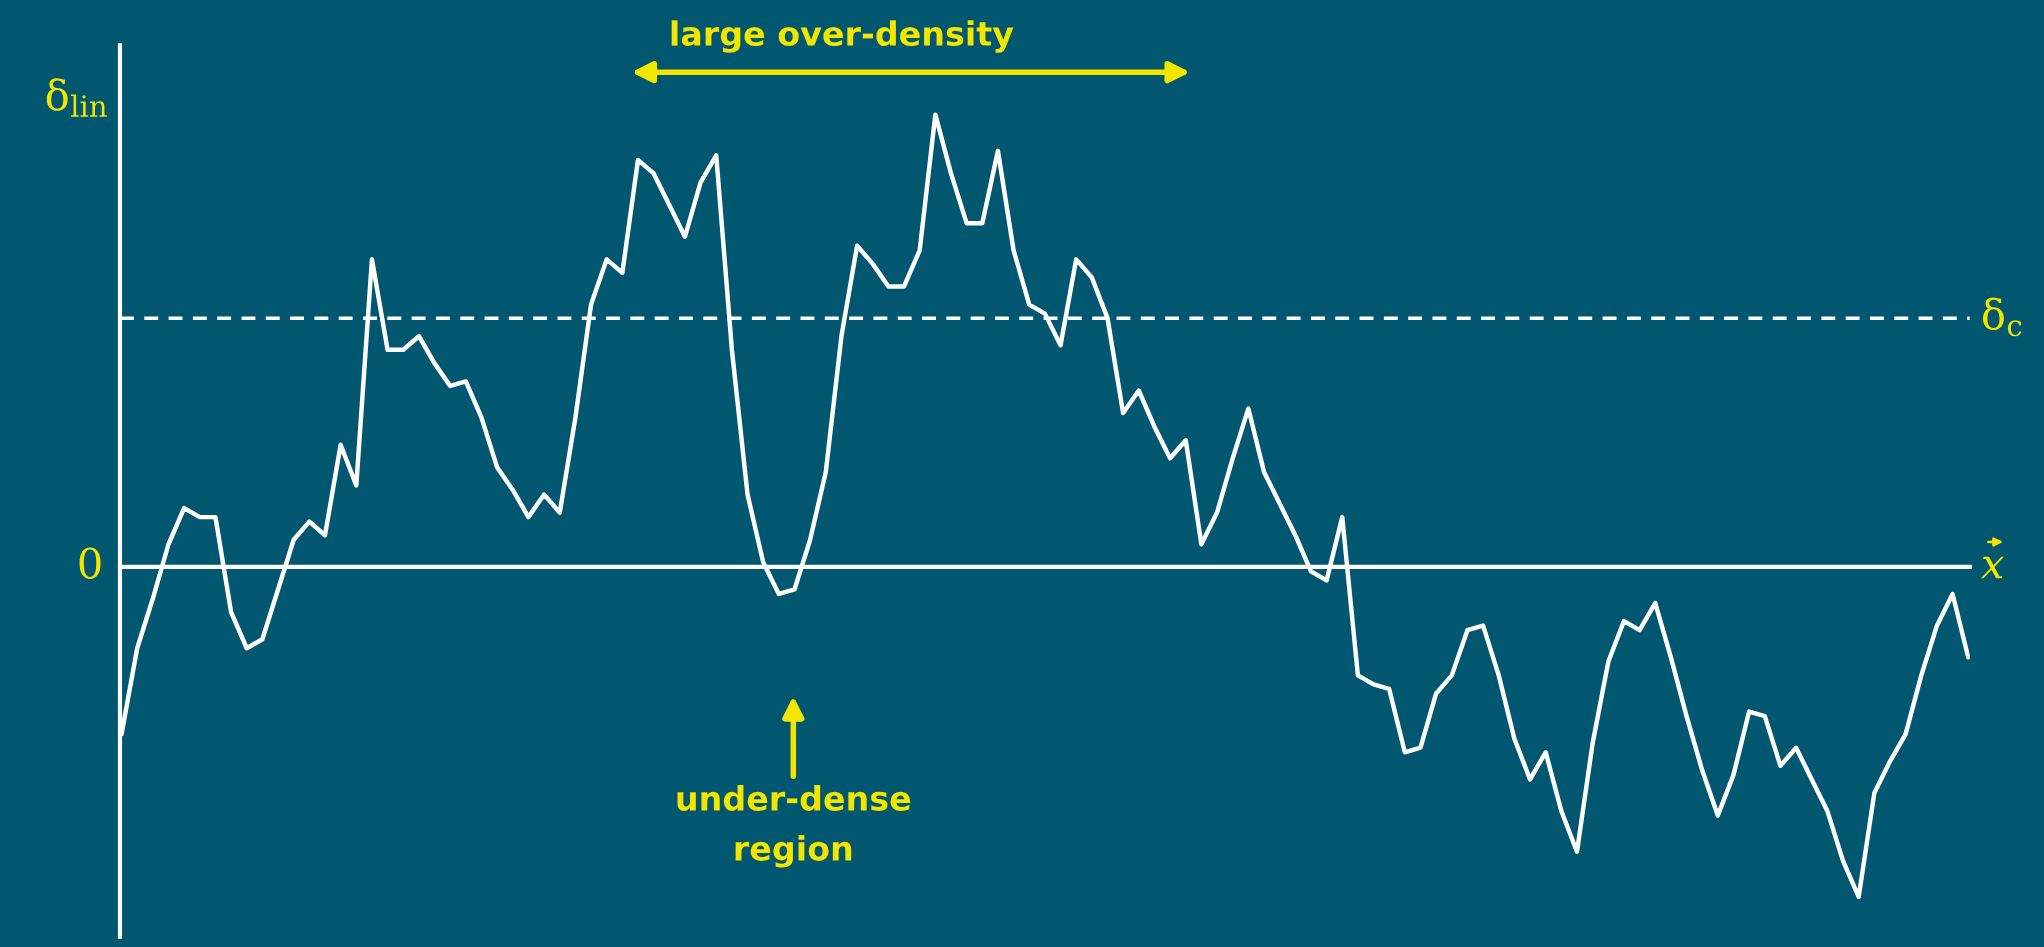  I want to click on ref-line-label: δ$_{c}$, so click(2002, 317).